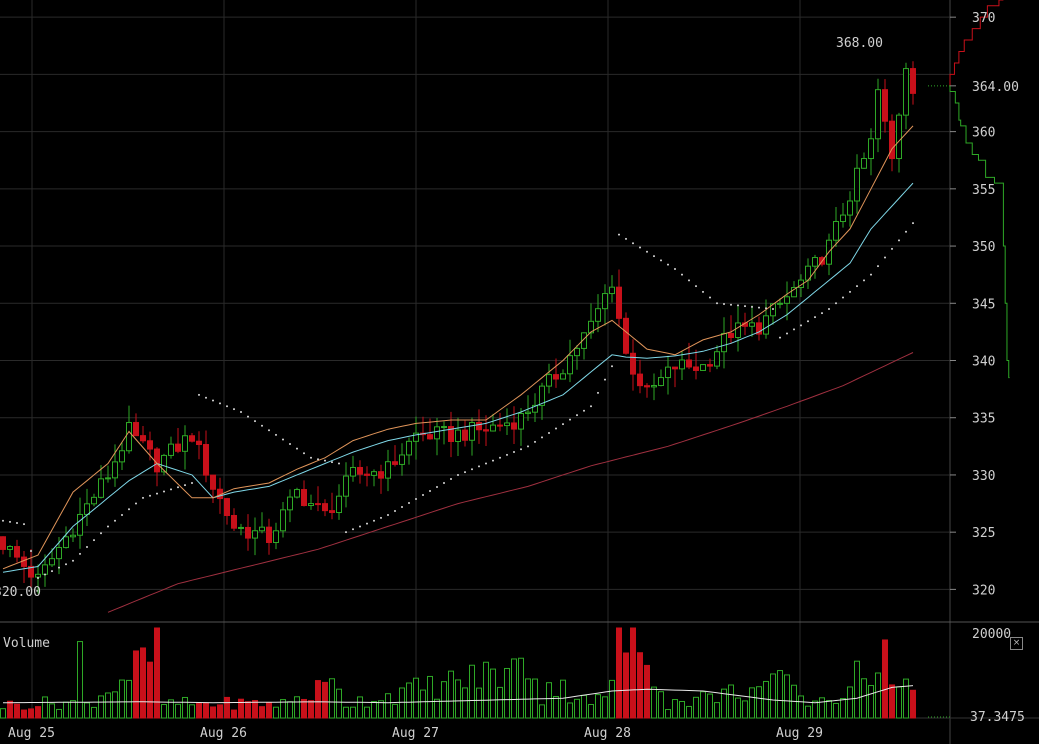 Image resolution: width=1039 pixels, height=744 pixels. What do you see at coordinates (983, 362) in the screenshot?
I see `y-tick-label: 340` at bounding box center [983, 362].